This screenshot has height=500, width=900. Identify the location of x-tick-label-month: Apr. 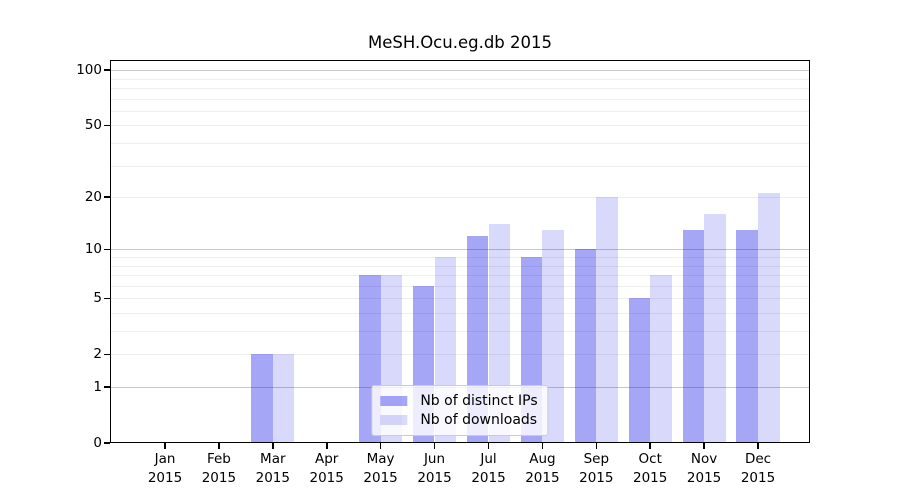
(327, 459).